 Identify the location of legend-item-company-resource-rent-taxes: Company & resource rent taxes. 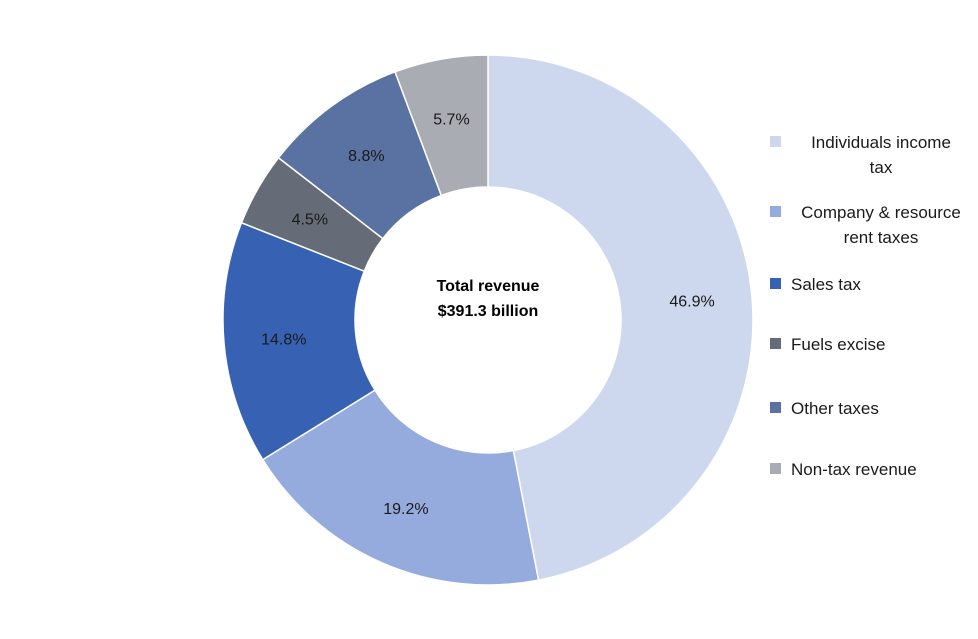
(872, 225).